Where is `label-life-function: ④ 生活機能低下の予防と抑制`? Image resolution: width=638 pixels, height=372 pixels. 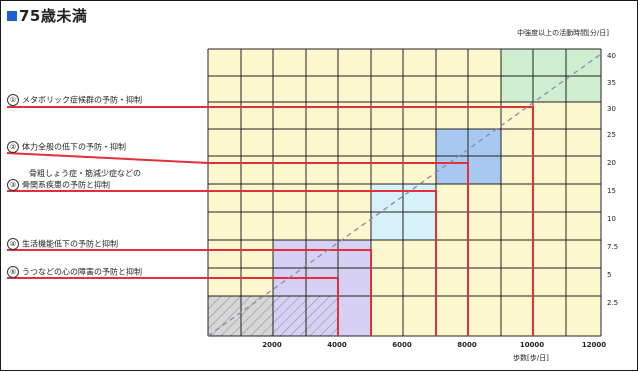 label-life-function: ④ 生活機能低下の予防と抑制 is located at coordinates (62, 244).